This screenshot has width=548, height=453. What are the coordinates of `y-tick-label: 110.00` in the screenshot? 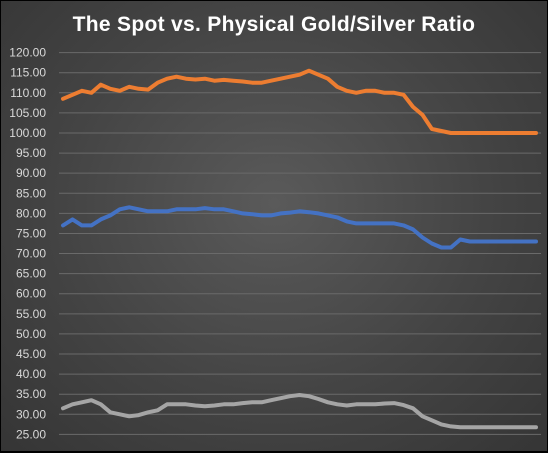 It's located at (28, 93).